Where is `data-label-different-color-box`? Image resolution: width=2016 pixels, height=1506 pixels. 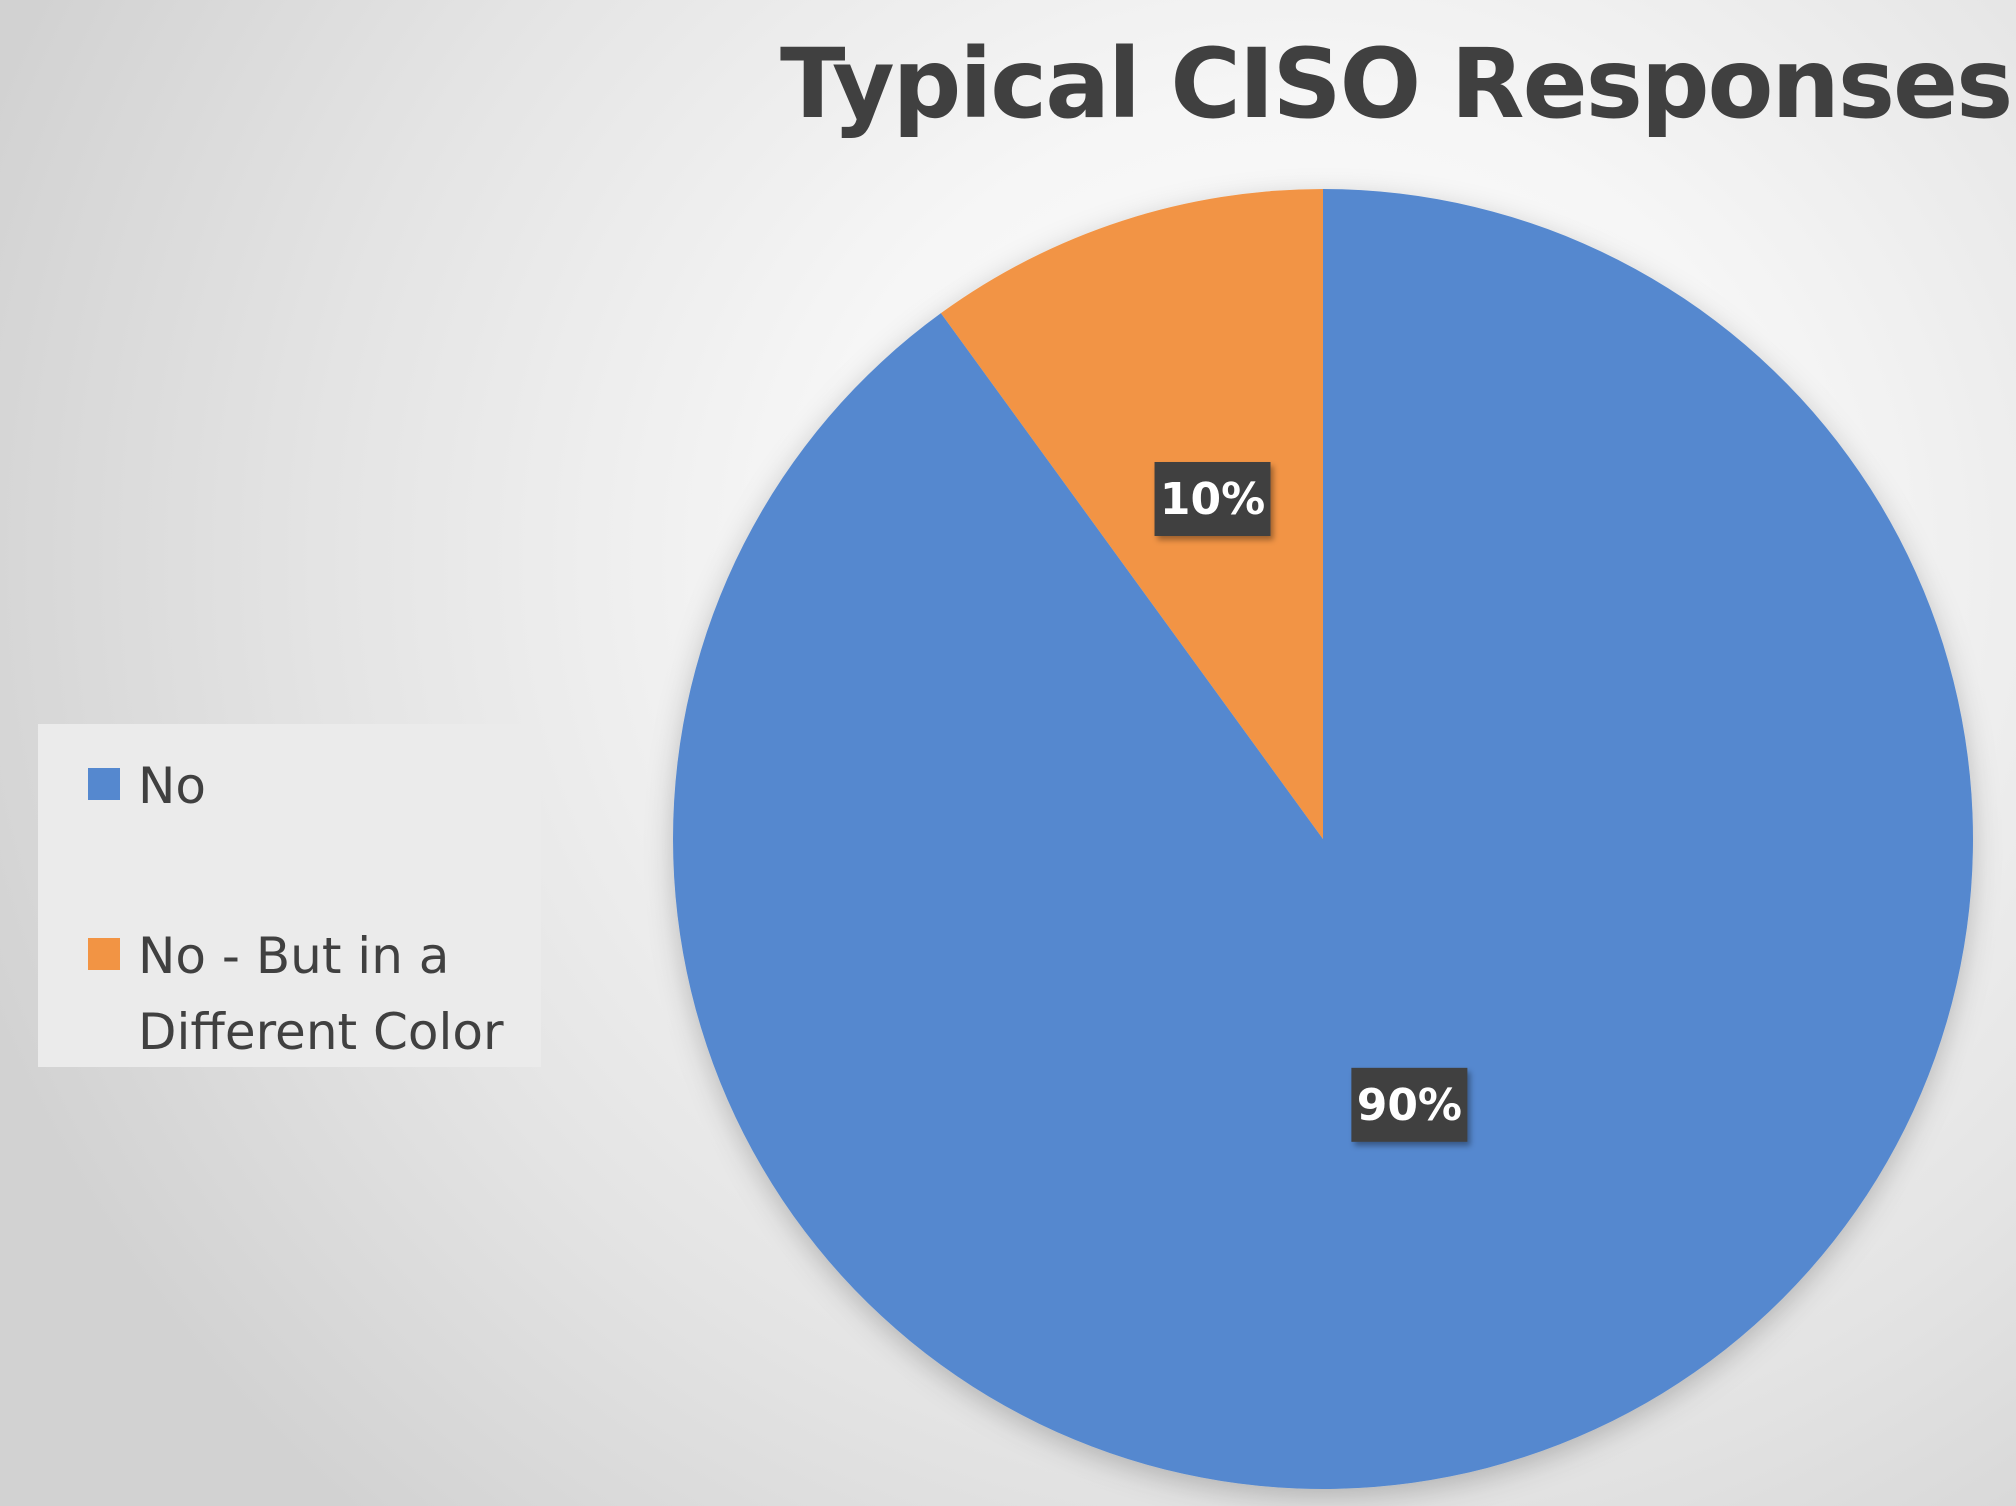 data-label-different-color-box is located at coordinates (1212, 498).